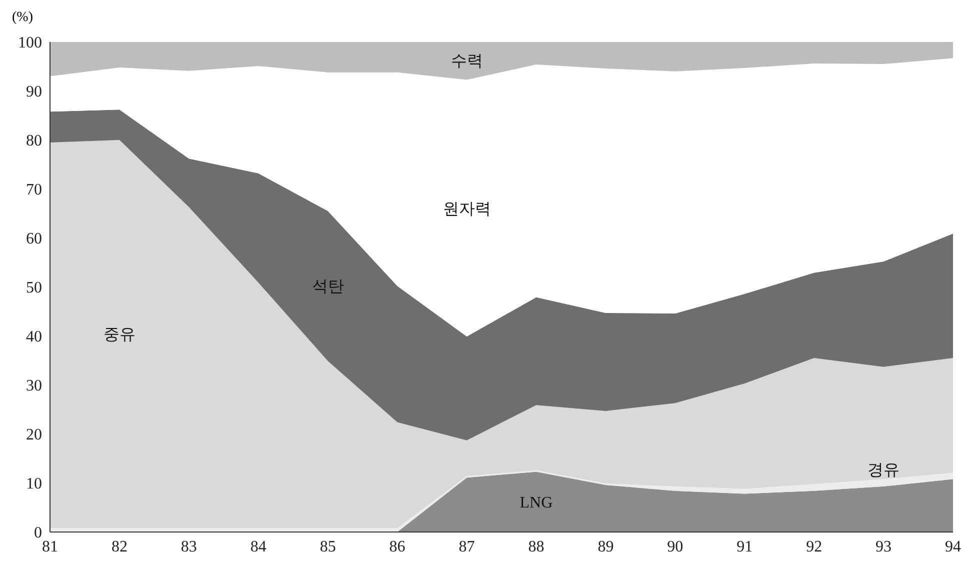 This screenshot has height=574, width=973. Describe the element at coordinates (397, 547) in the screenshot. I see `x-tick-label: 86` at that location.